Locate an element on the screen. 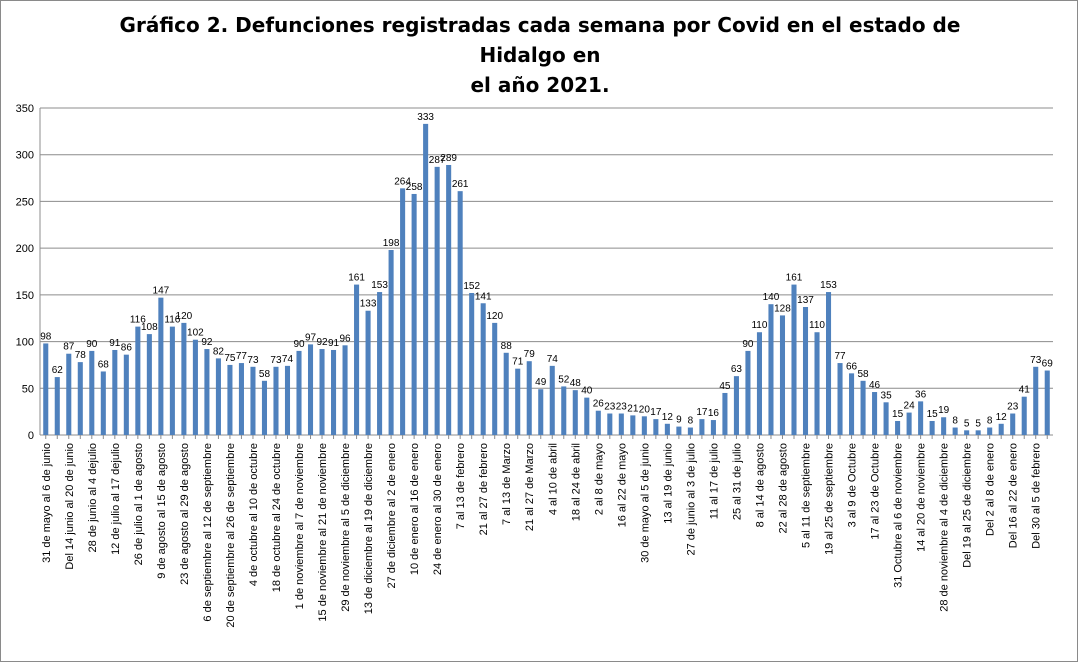  data-label: 71 is located at coordinates (518, 362).